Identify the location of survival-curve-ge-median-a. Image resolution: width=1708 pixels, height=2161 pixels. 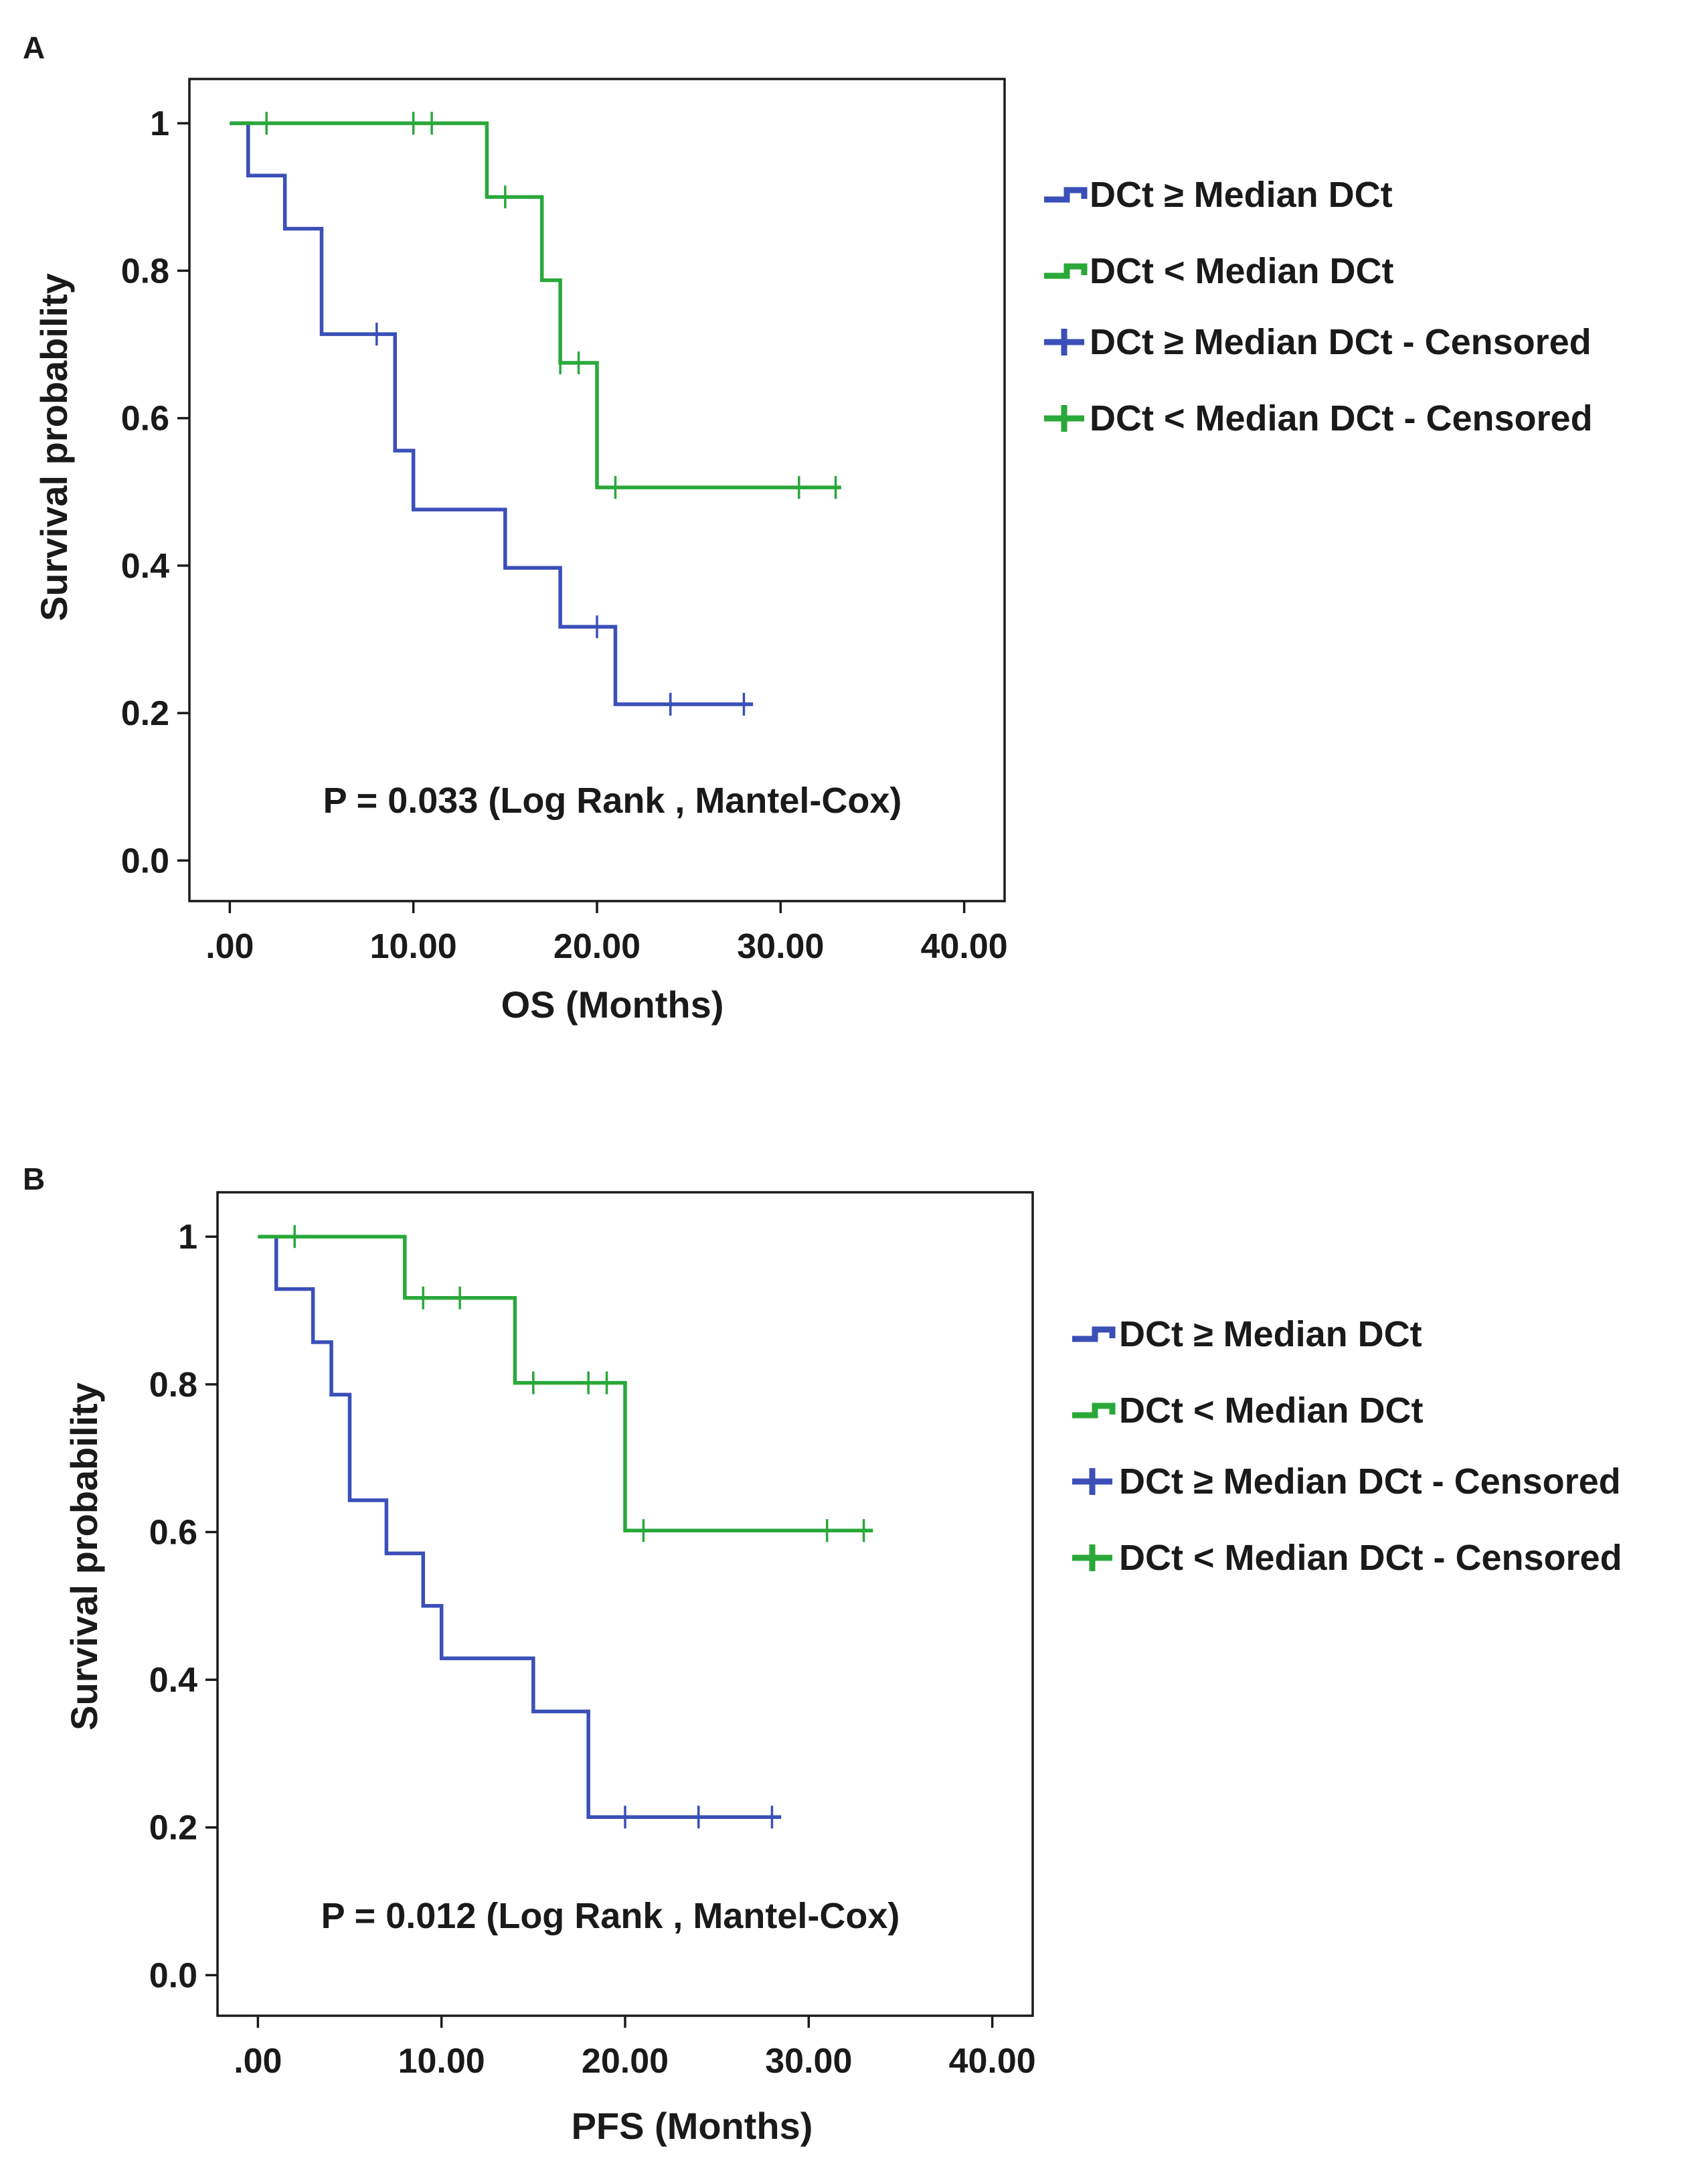
(492, 413).